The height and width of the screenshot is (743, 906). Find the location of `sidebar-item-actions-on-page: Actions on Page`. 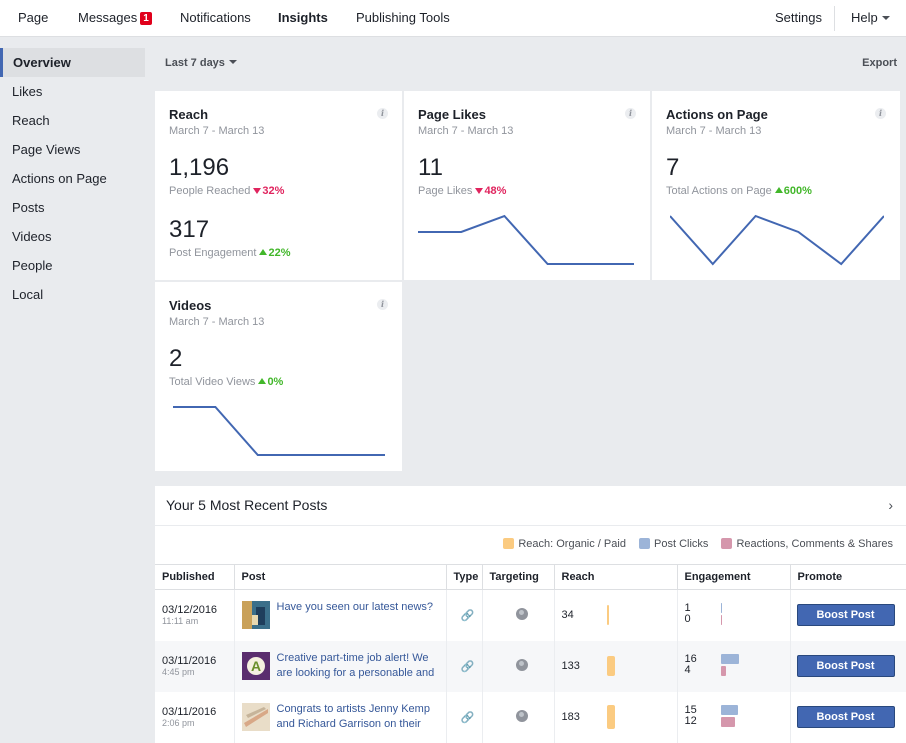

sidebar-item-actions-on-page: Actions on Page is located at coordinates (59, 178).